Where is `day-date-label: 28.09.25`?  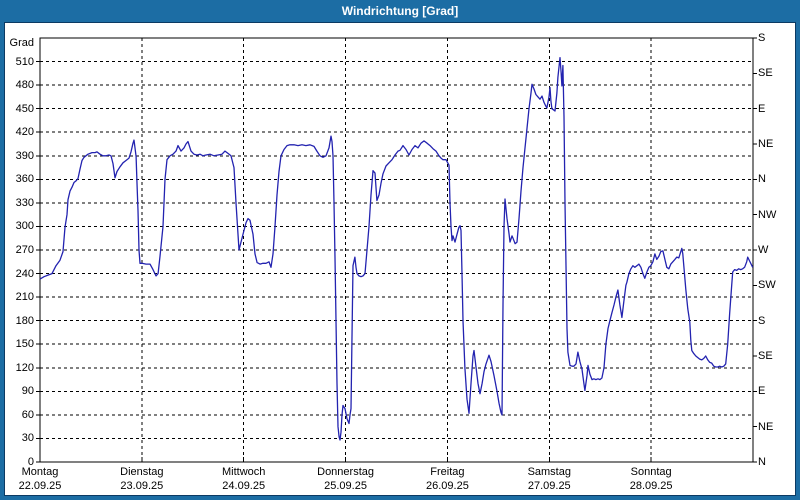
day-date-label: 28.09.25 is located at coordinates (651, 486).